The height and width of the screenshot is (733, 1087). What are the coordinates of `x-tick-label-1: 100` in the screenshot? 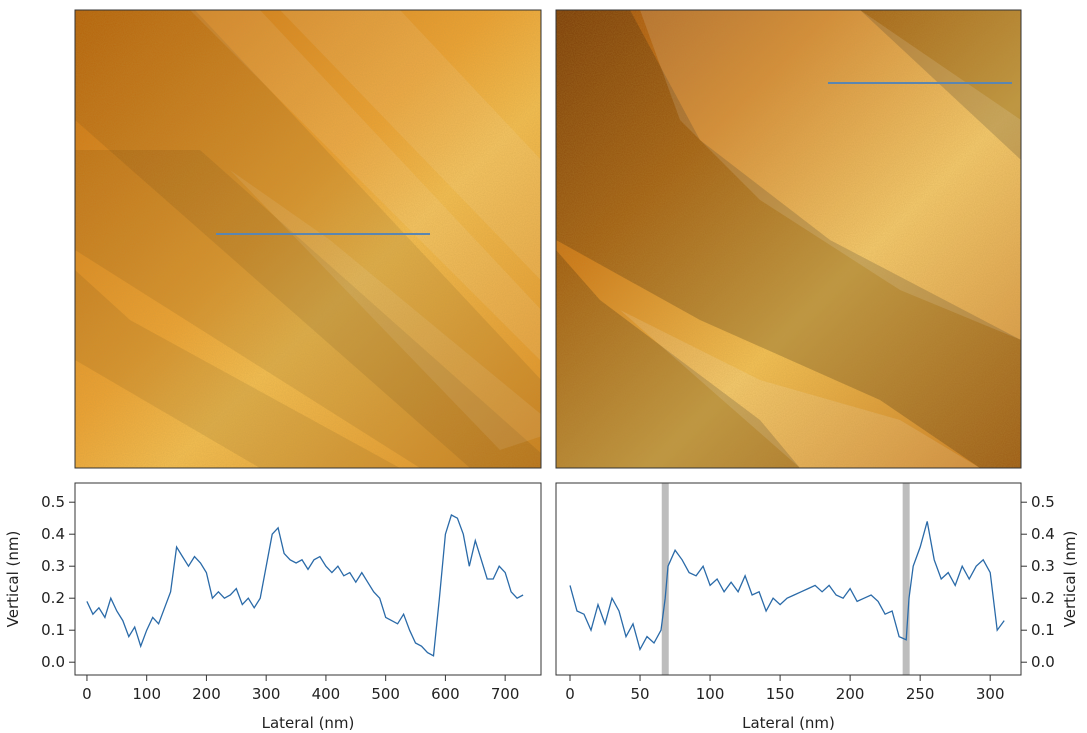 It's located at (146, 694).